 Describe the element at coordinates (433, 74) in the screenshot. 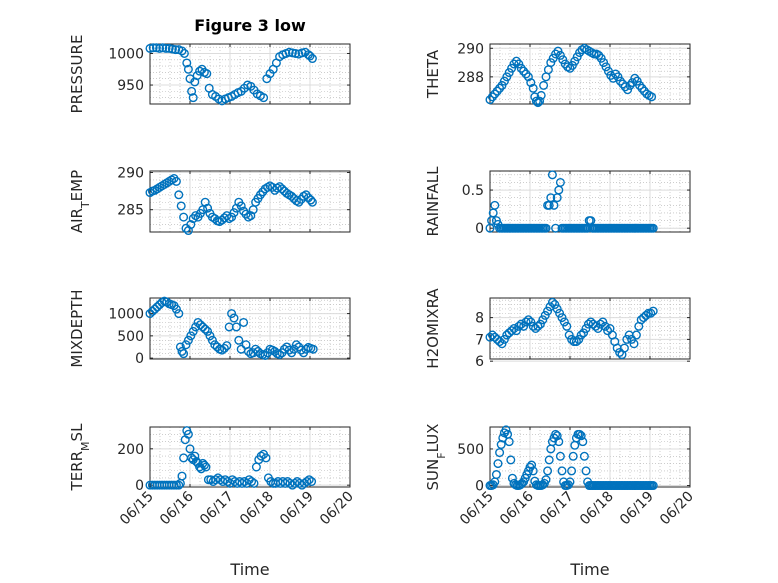

I see `y-axis-label: THETA` at that location.